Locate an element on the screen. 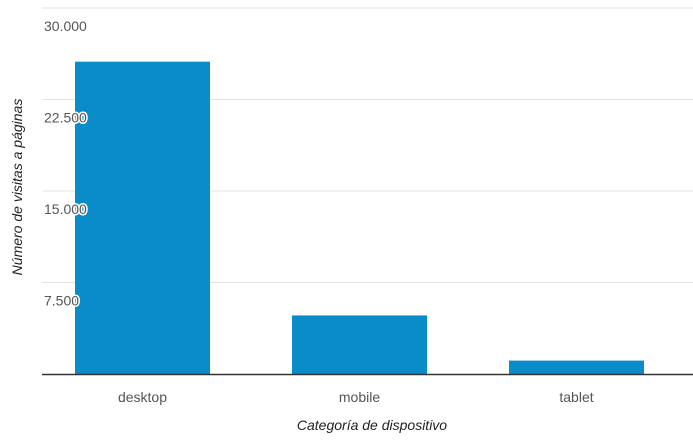 The width and height of the screenshot is (693, 440). y-tick-label: 7.500 is located at coordinates (61, 301).